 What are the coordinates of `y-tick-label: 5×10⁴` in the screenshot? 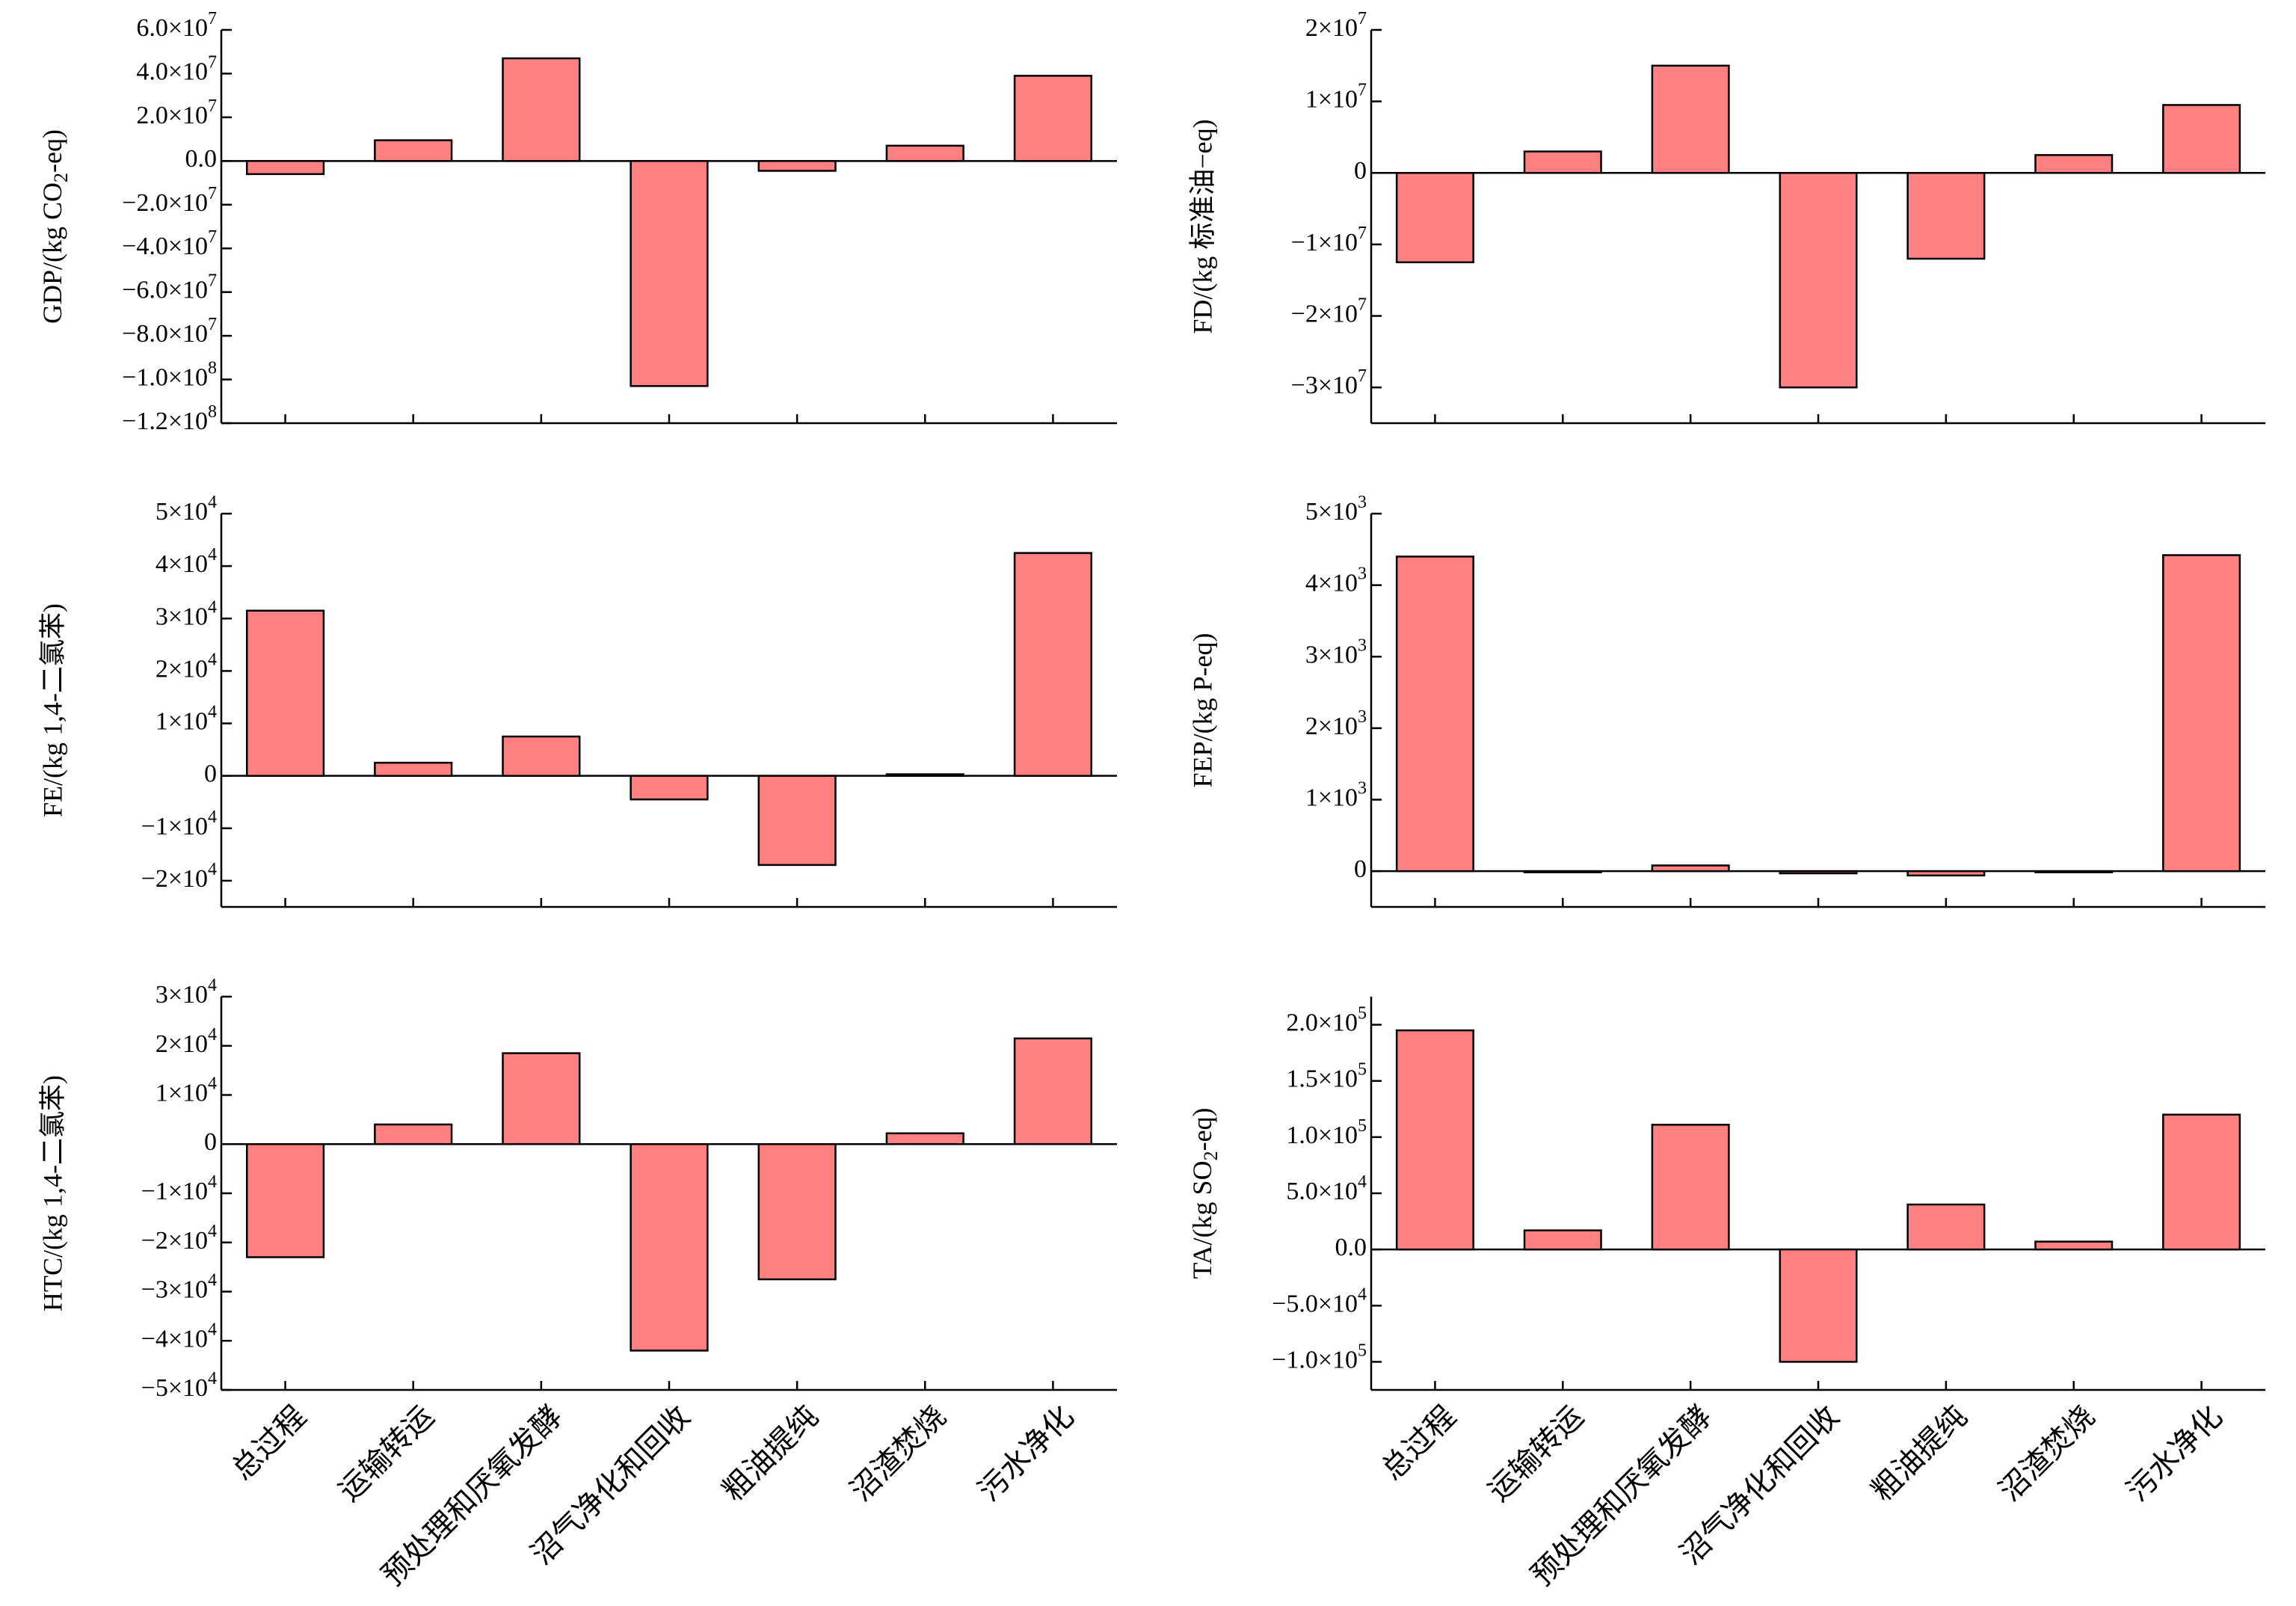 It's located at (186, 509).